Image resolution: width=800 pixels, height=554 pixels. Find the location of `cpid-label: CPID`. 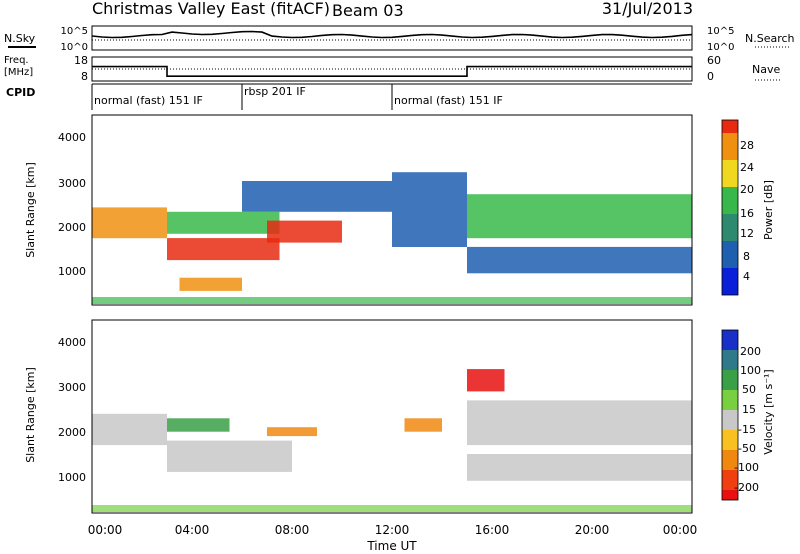

cpid-label: CPID is located at coordinates (20, 92).